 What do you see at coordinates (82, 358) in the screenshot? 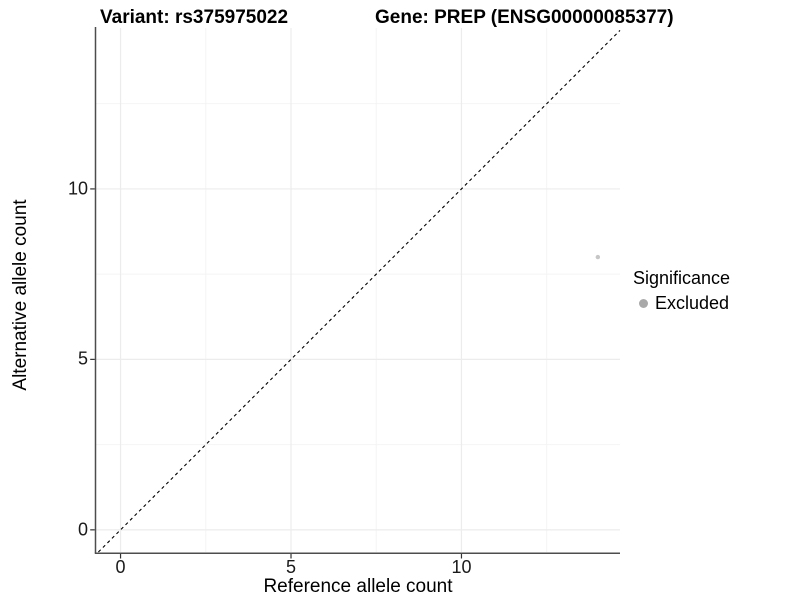
I see `y-tick-label: 5` at bounding box center [82, 358].